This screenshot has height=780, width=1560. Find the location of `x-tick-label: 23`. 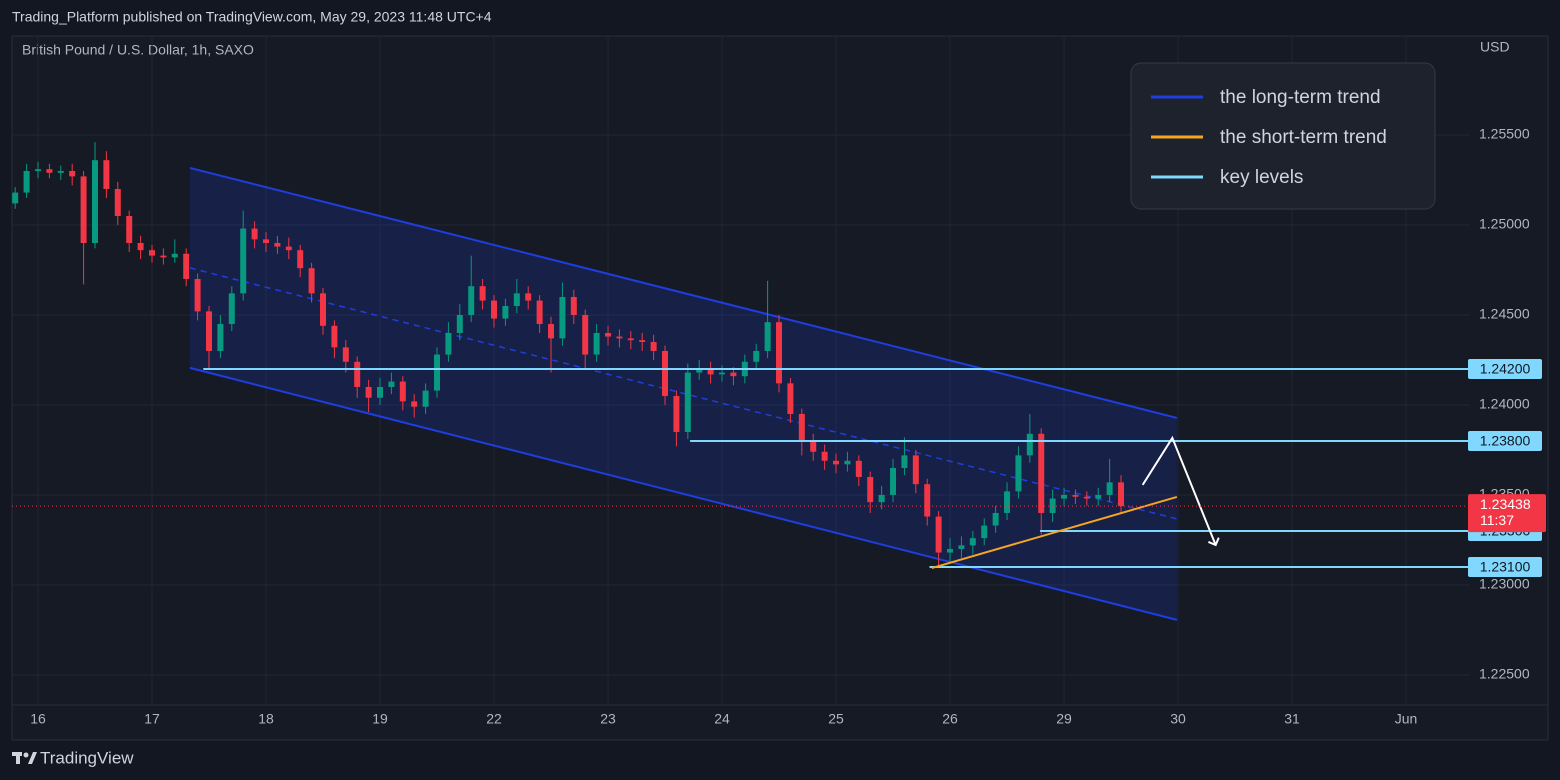

x-tick-label: 23 is located at coordinates (608, 719).